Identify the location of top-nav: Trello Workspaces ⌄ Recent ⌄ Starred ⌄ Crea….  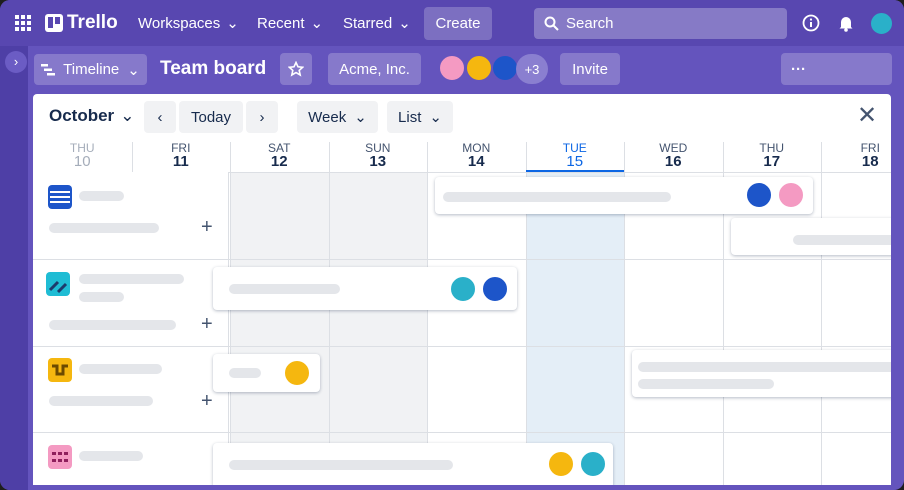
(452, 23).